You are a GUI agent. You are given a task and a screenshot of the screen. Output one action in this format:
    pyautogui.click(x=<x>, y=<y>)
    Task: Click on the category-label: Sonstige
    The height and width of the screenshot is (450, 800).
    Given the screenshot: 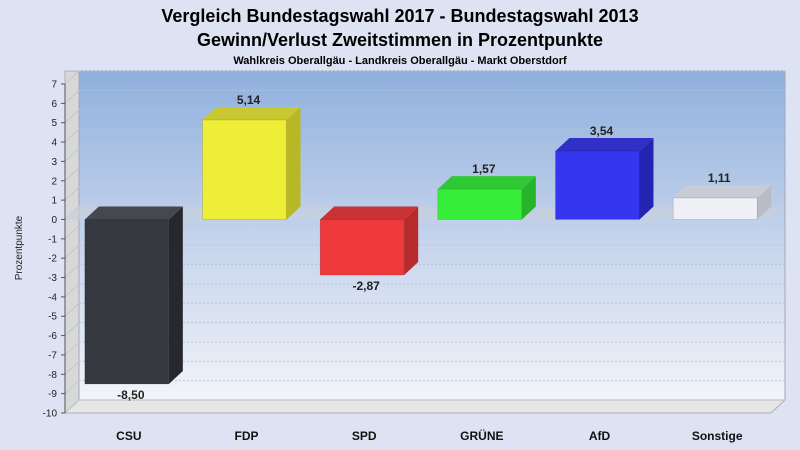 What is the action you would take?
    pyautogui.click(x=717, y=436)
    